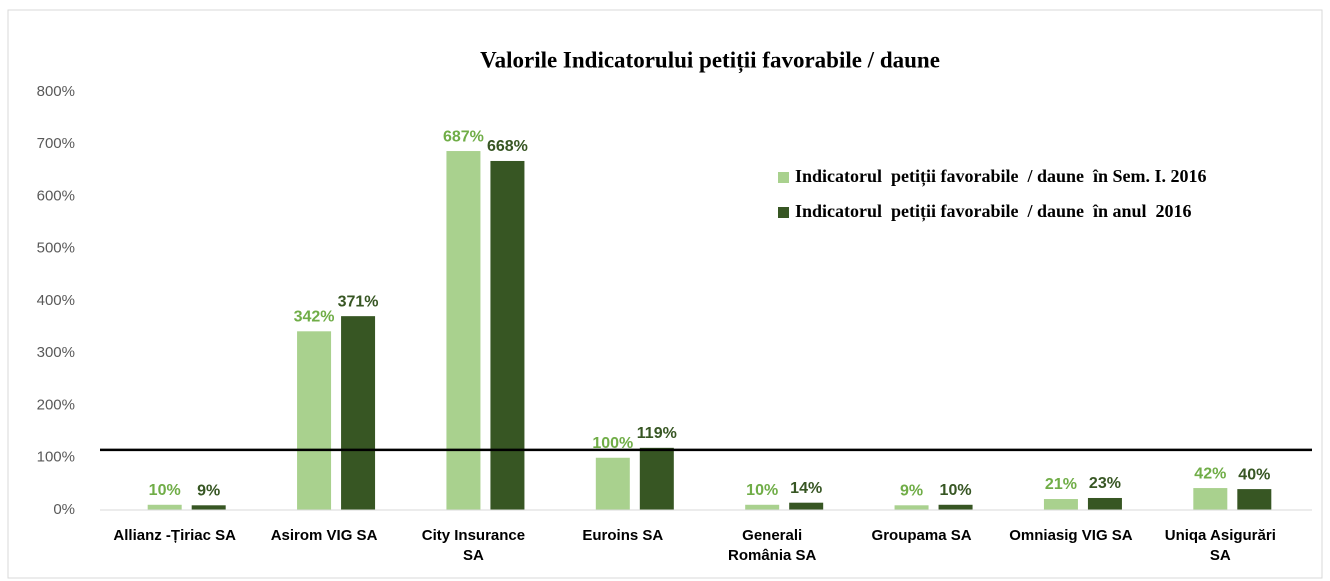 The width and height of the screenshot is (1330, 581). I want to click on data-label: 42%, so click(1210, 473).